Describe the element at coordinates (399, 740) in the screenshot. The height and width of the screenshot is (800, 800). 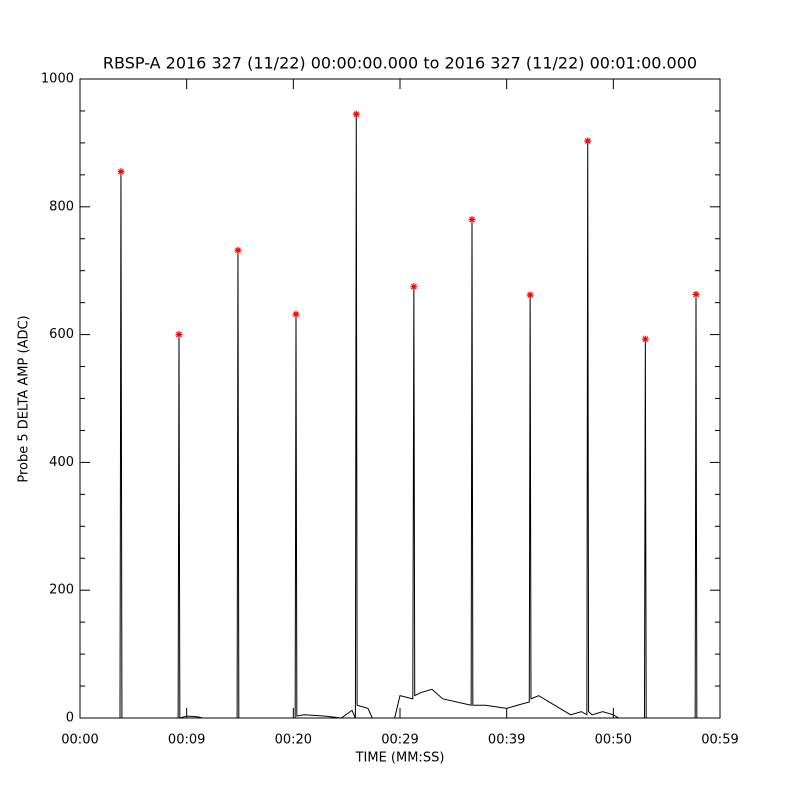
I see `x-tick-label: 00:29` at that location.